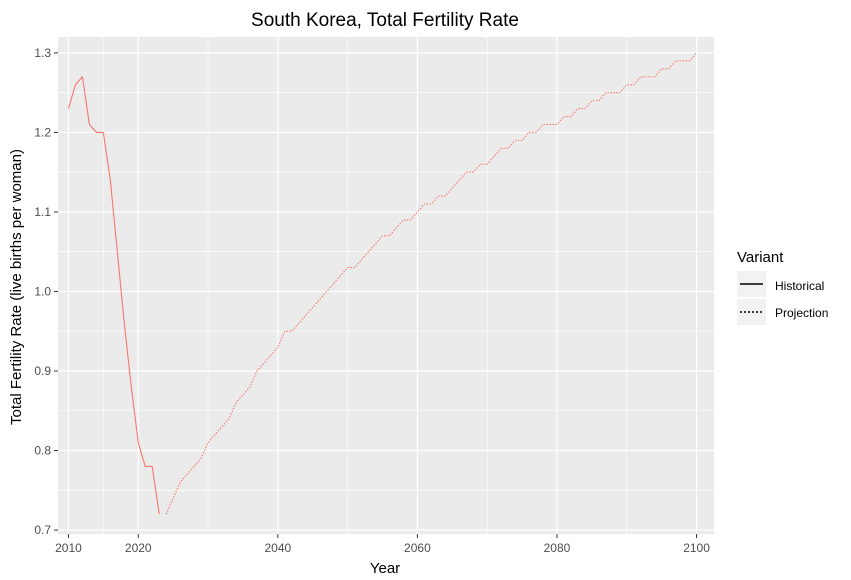  What do you see at coordinates (277, 548) in the screenshot?
I see `x-tick-label: 2040` at bounding box center [277, 548].